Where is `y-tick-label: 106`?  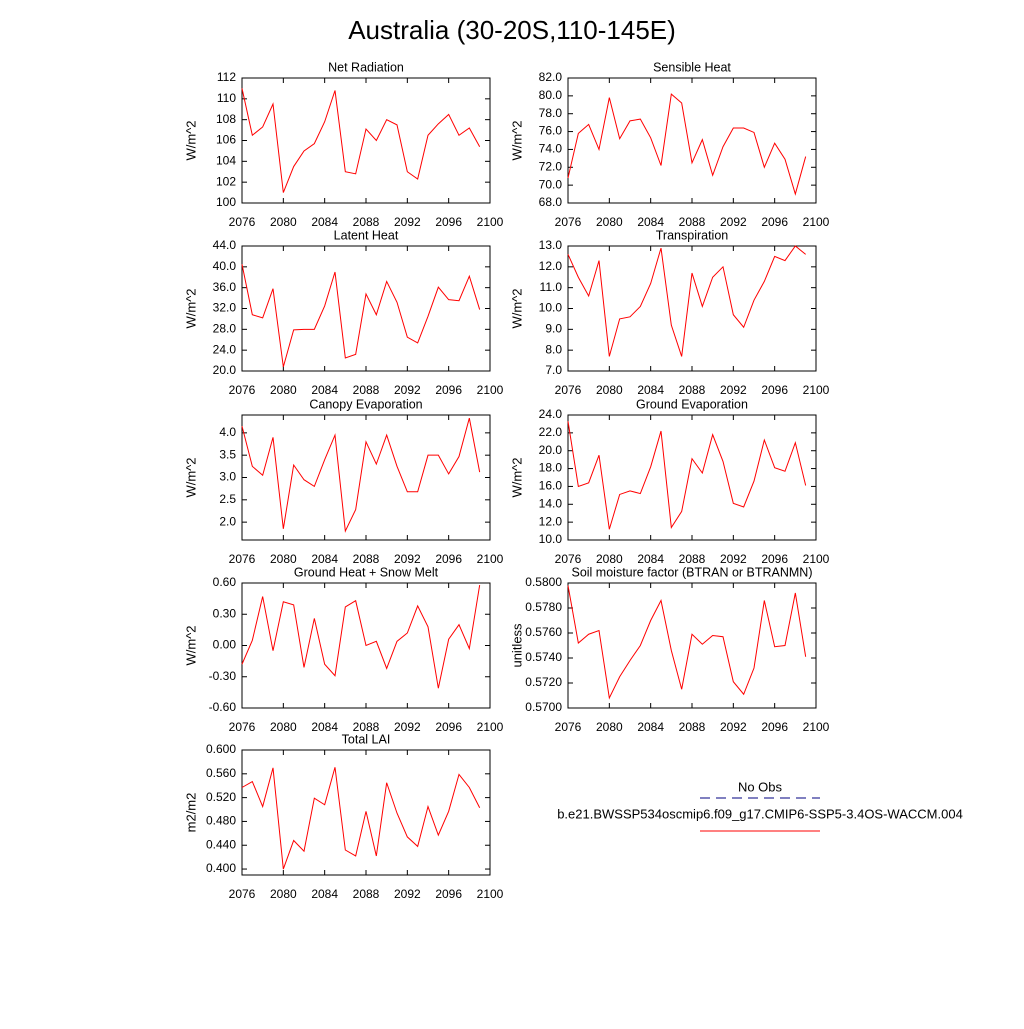 y-tick-label: 106 is located at coordinates (226, 140).